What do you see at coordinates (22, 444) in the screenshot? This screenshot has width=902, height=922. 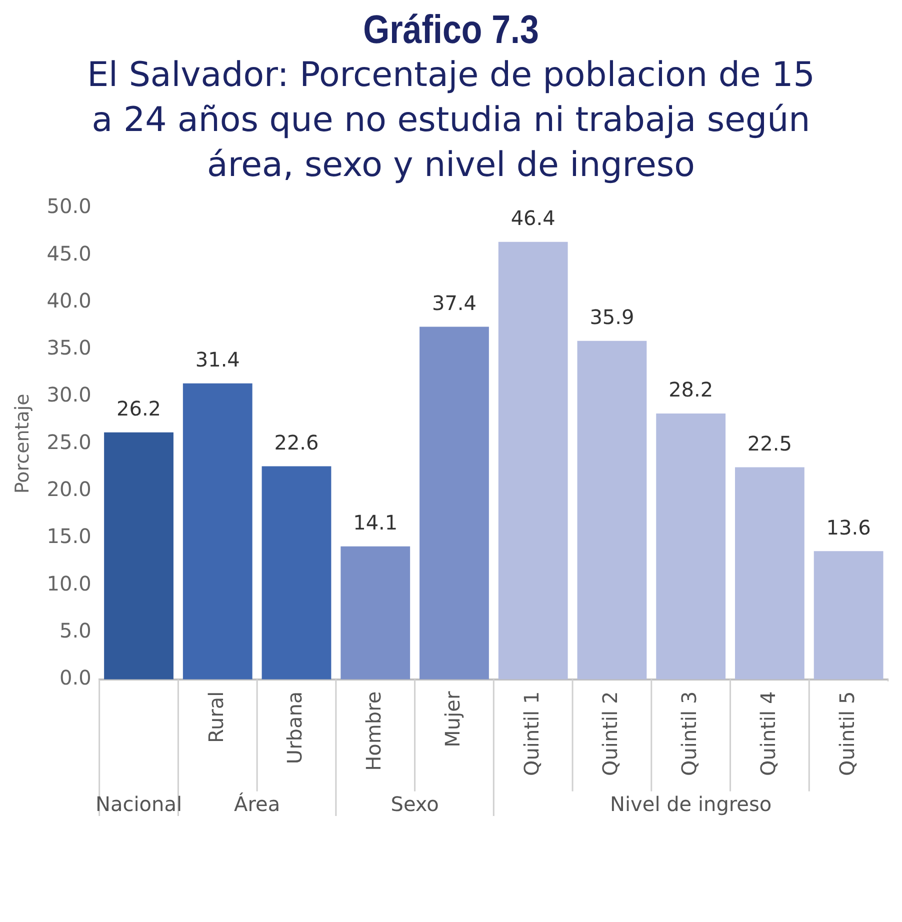 I see `y-axis-title: Porcentaje` at bounding box center [22, 444].